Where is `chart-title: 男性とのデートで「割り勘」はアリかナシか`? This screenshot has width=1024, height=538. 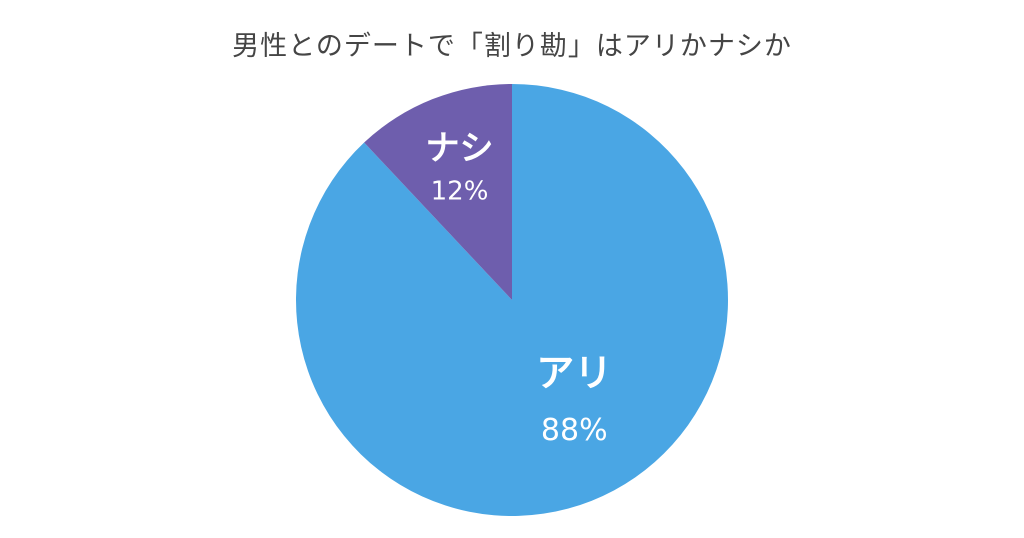
chart-title: 男性とのデートで「割り勘」はアリかナシか is located at coordinates (512, 46).